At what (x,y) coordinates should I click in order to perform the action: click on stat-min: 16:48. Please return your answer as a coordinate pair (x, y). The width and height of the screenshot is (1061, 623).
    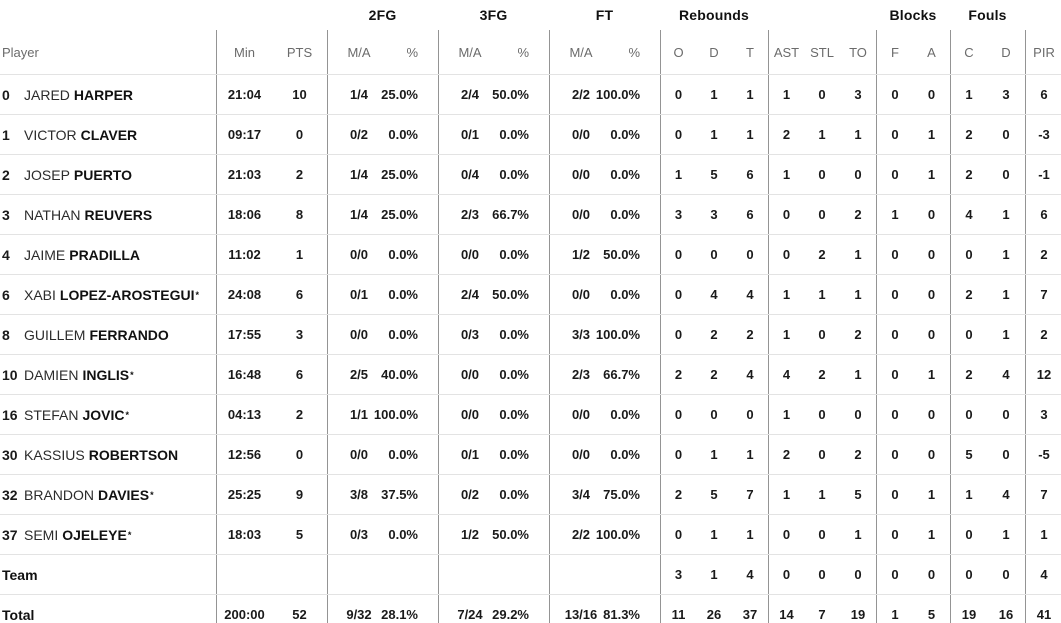
    Looking at the image, I should click on (244, 374).